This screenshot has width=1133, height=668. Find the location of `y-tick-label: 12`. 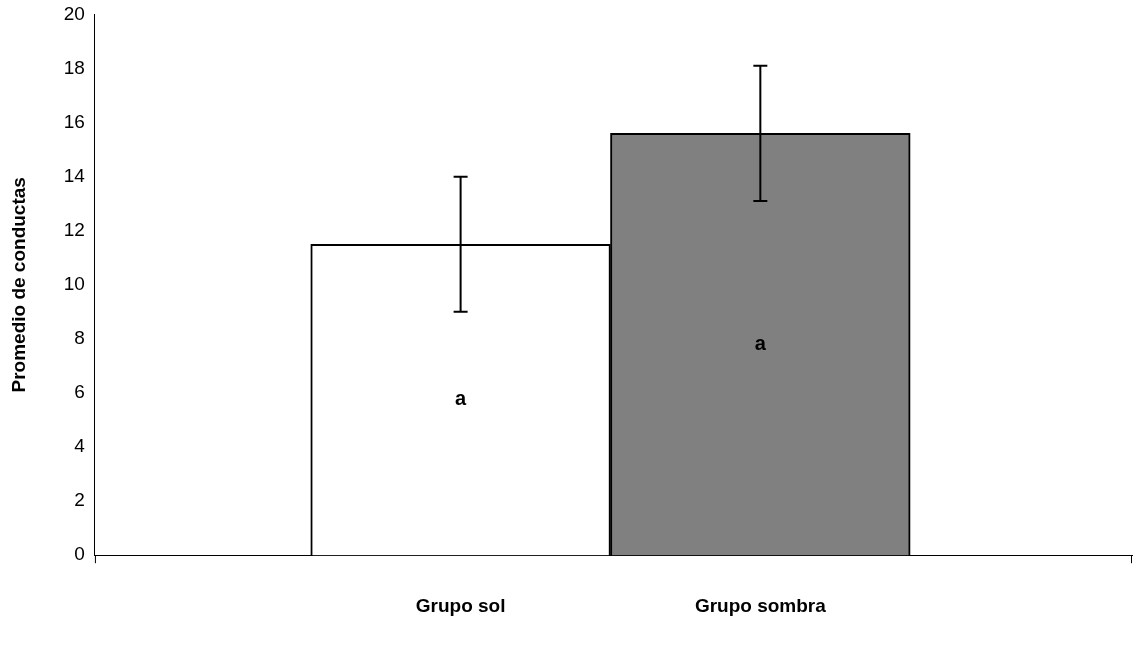

y-tick-label: 12 is located at coordinates (74, 229).